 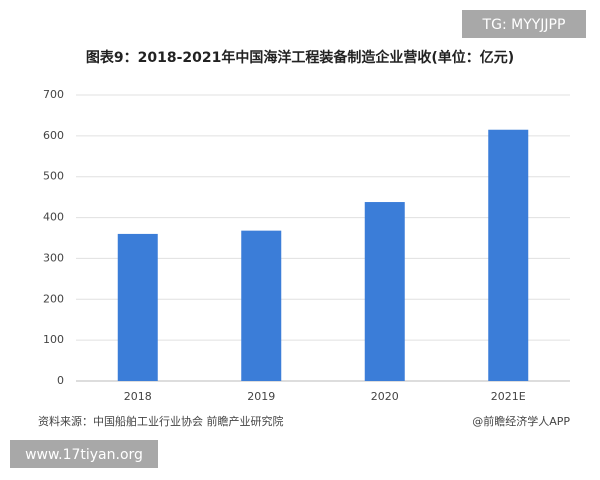 What do you see at coordinates (53, 339) in the screenshot?
I see `y-tick-label: 100` at bounding box center [53, 339].